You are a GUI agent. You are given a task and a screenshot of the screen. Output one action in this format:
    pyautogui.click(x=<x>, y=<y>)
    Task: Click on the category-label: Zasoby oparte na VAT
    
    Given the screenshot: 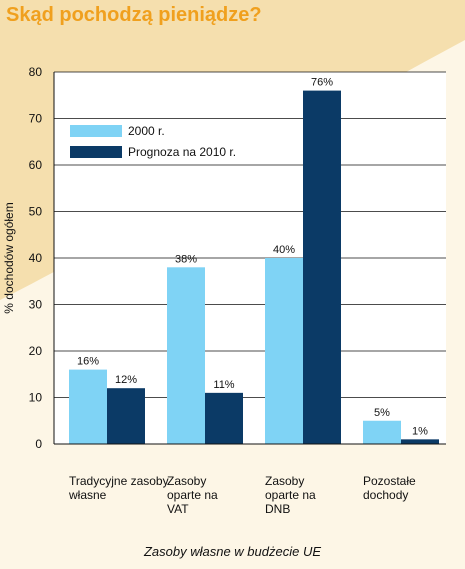 What is the action you would take?
    pyautogui.click(x=192, y=495)
    